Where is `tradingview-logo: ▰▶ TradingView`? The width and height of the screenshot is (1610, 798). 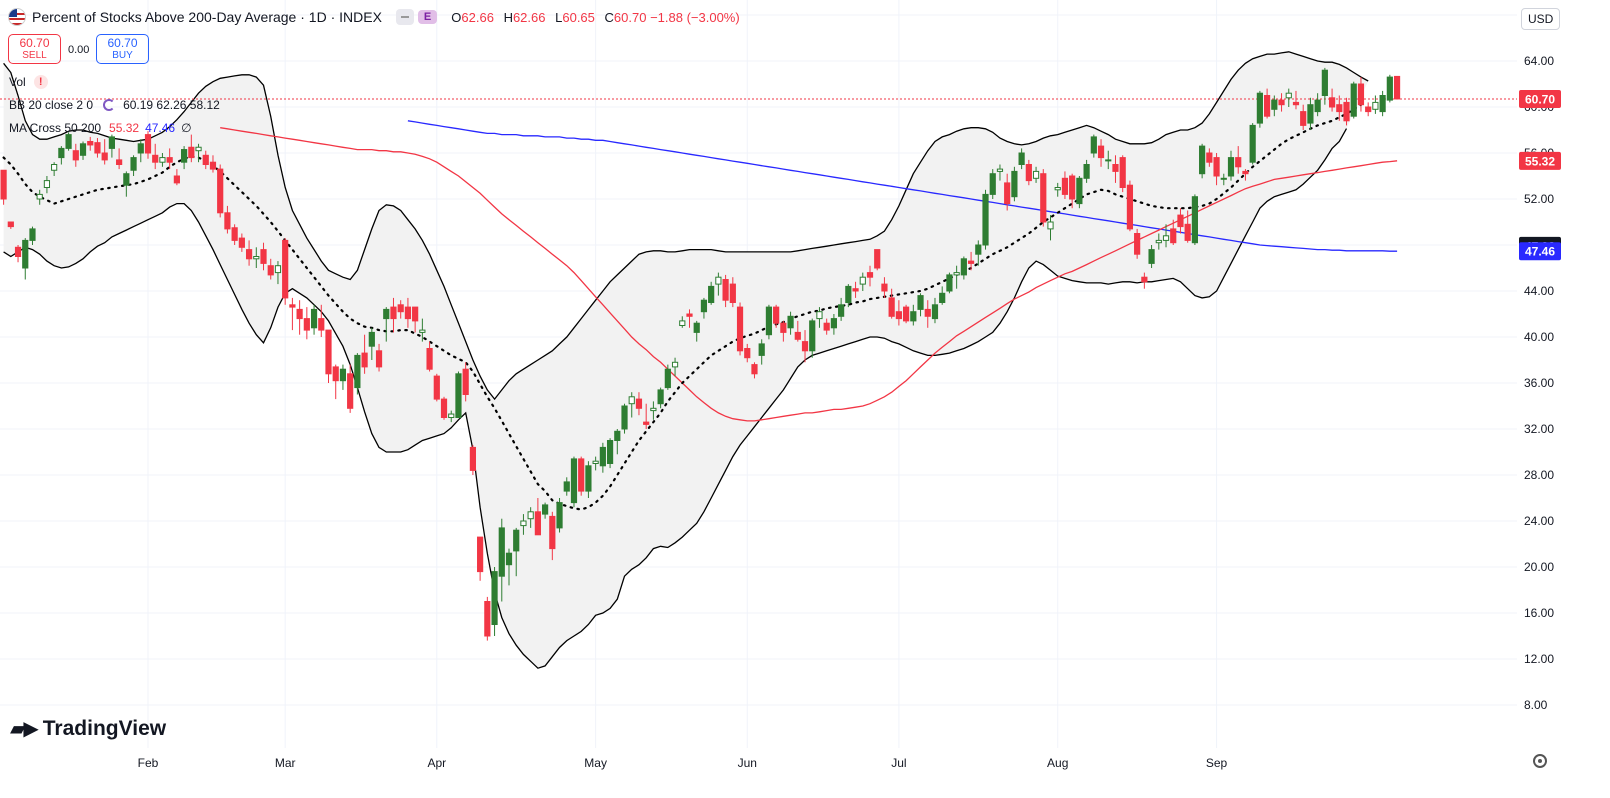 tradingview-logo: ▰▶ TradingView is located at coordinates (88, 728).